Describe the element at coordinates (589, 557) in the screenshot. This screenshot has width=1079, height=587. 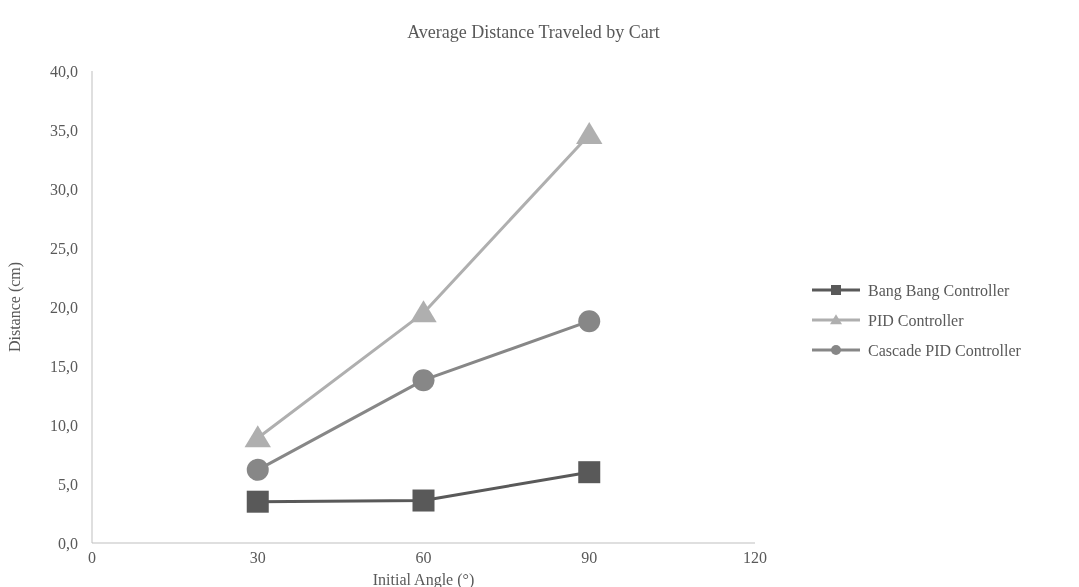
I see `x-tick-label: 90` at that location.